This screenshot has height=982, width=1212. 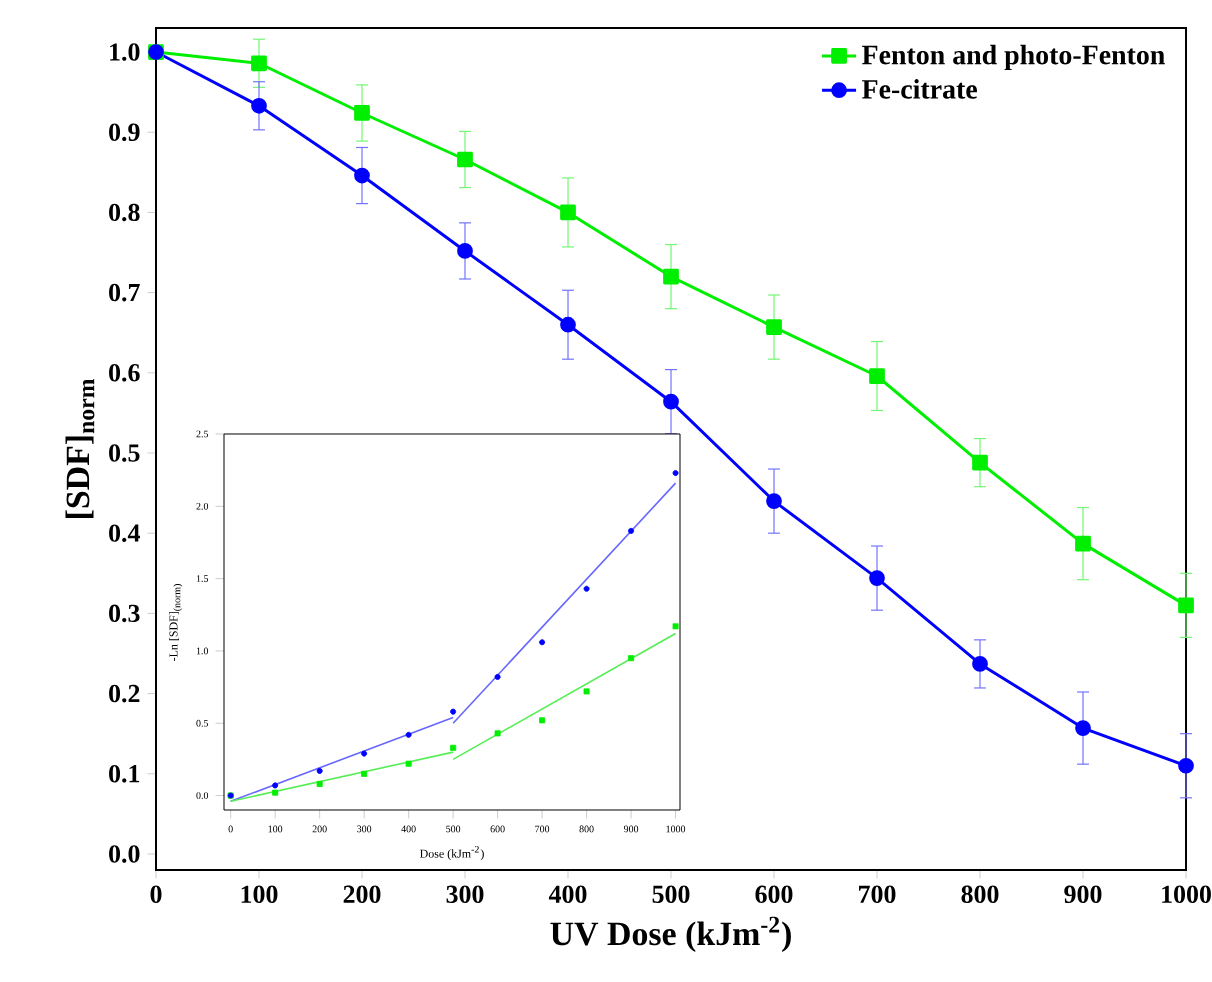 I want to click on x-tick-label: 100, so click(x=259, y=894).